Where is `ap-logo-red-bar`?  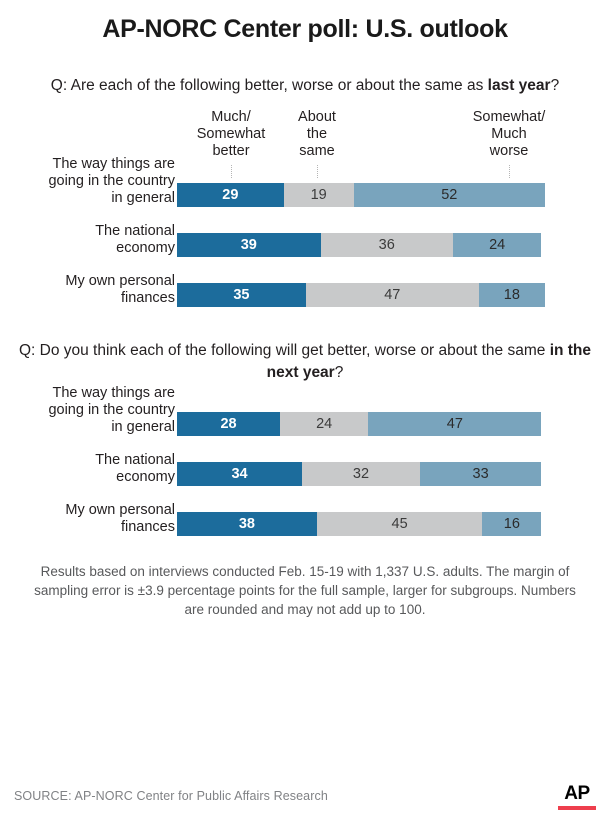
ap-logo-red-bar is located at coordinates (577, 808).